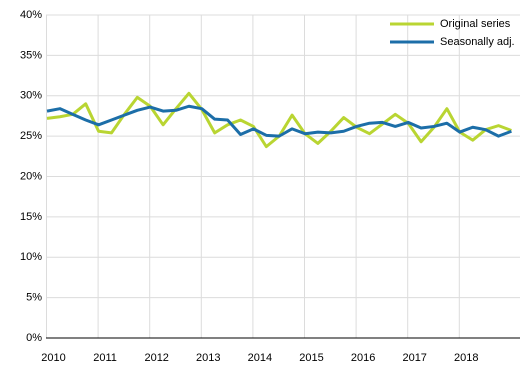 The image size is (529, 383). What do you see at coordinates (31, 15) in the screenshot?
I see `y-tick-label: 40%` at bounding box center [31, 15].